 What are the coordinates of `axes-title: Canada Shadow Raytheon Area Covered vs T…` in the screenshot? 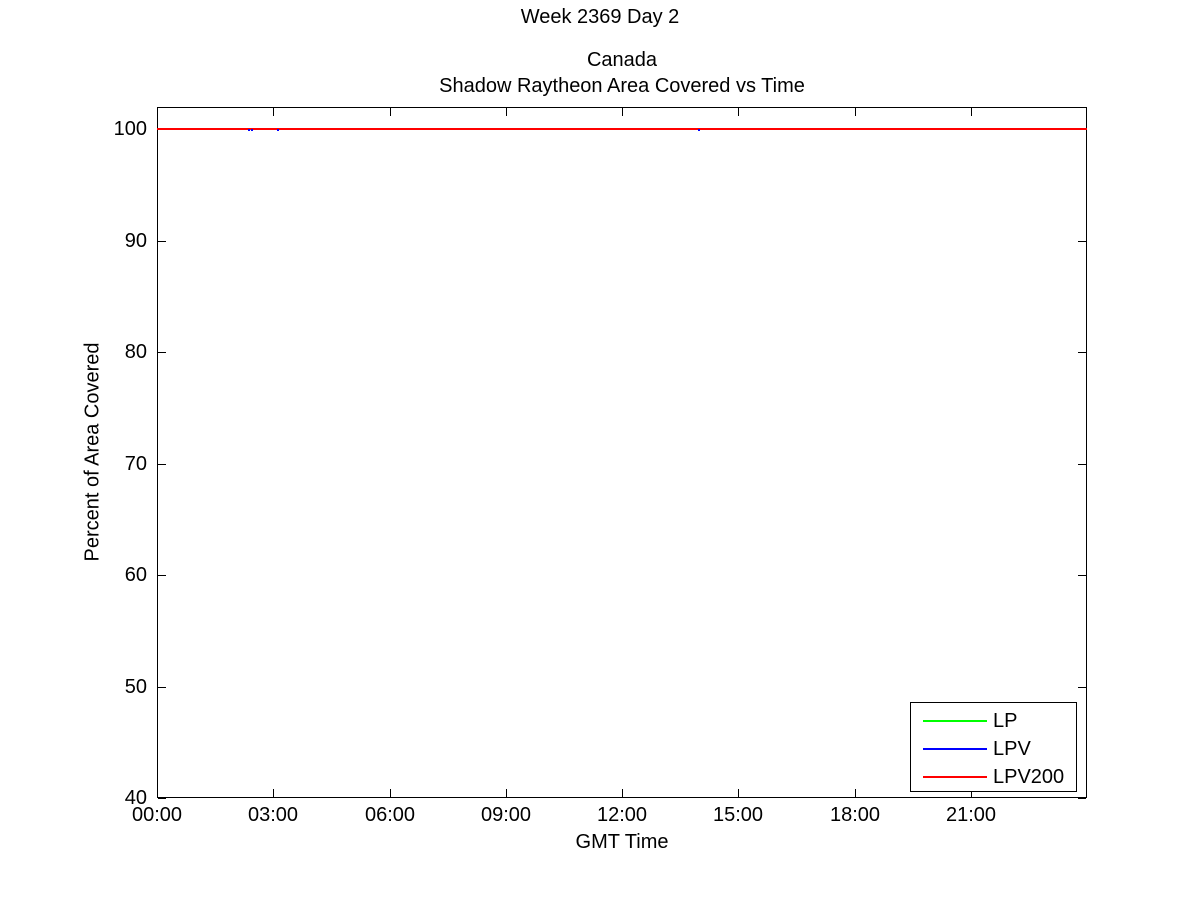 It's located at (622, 73).